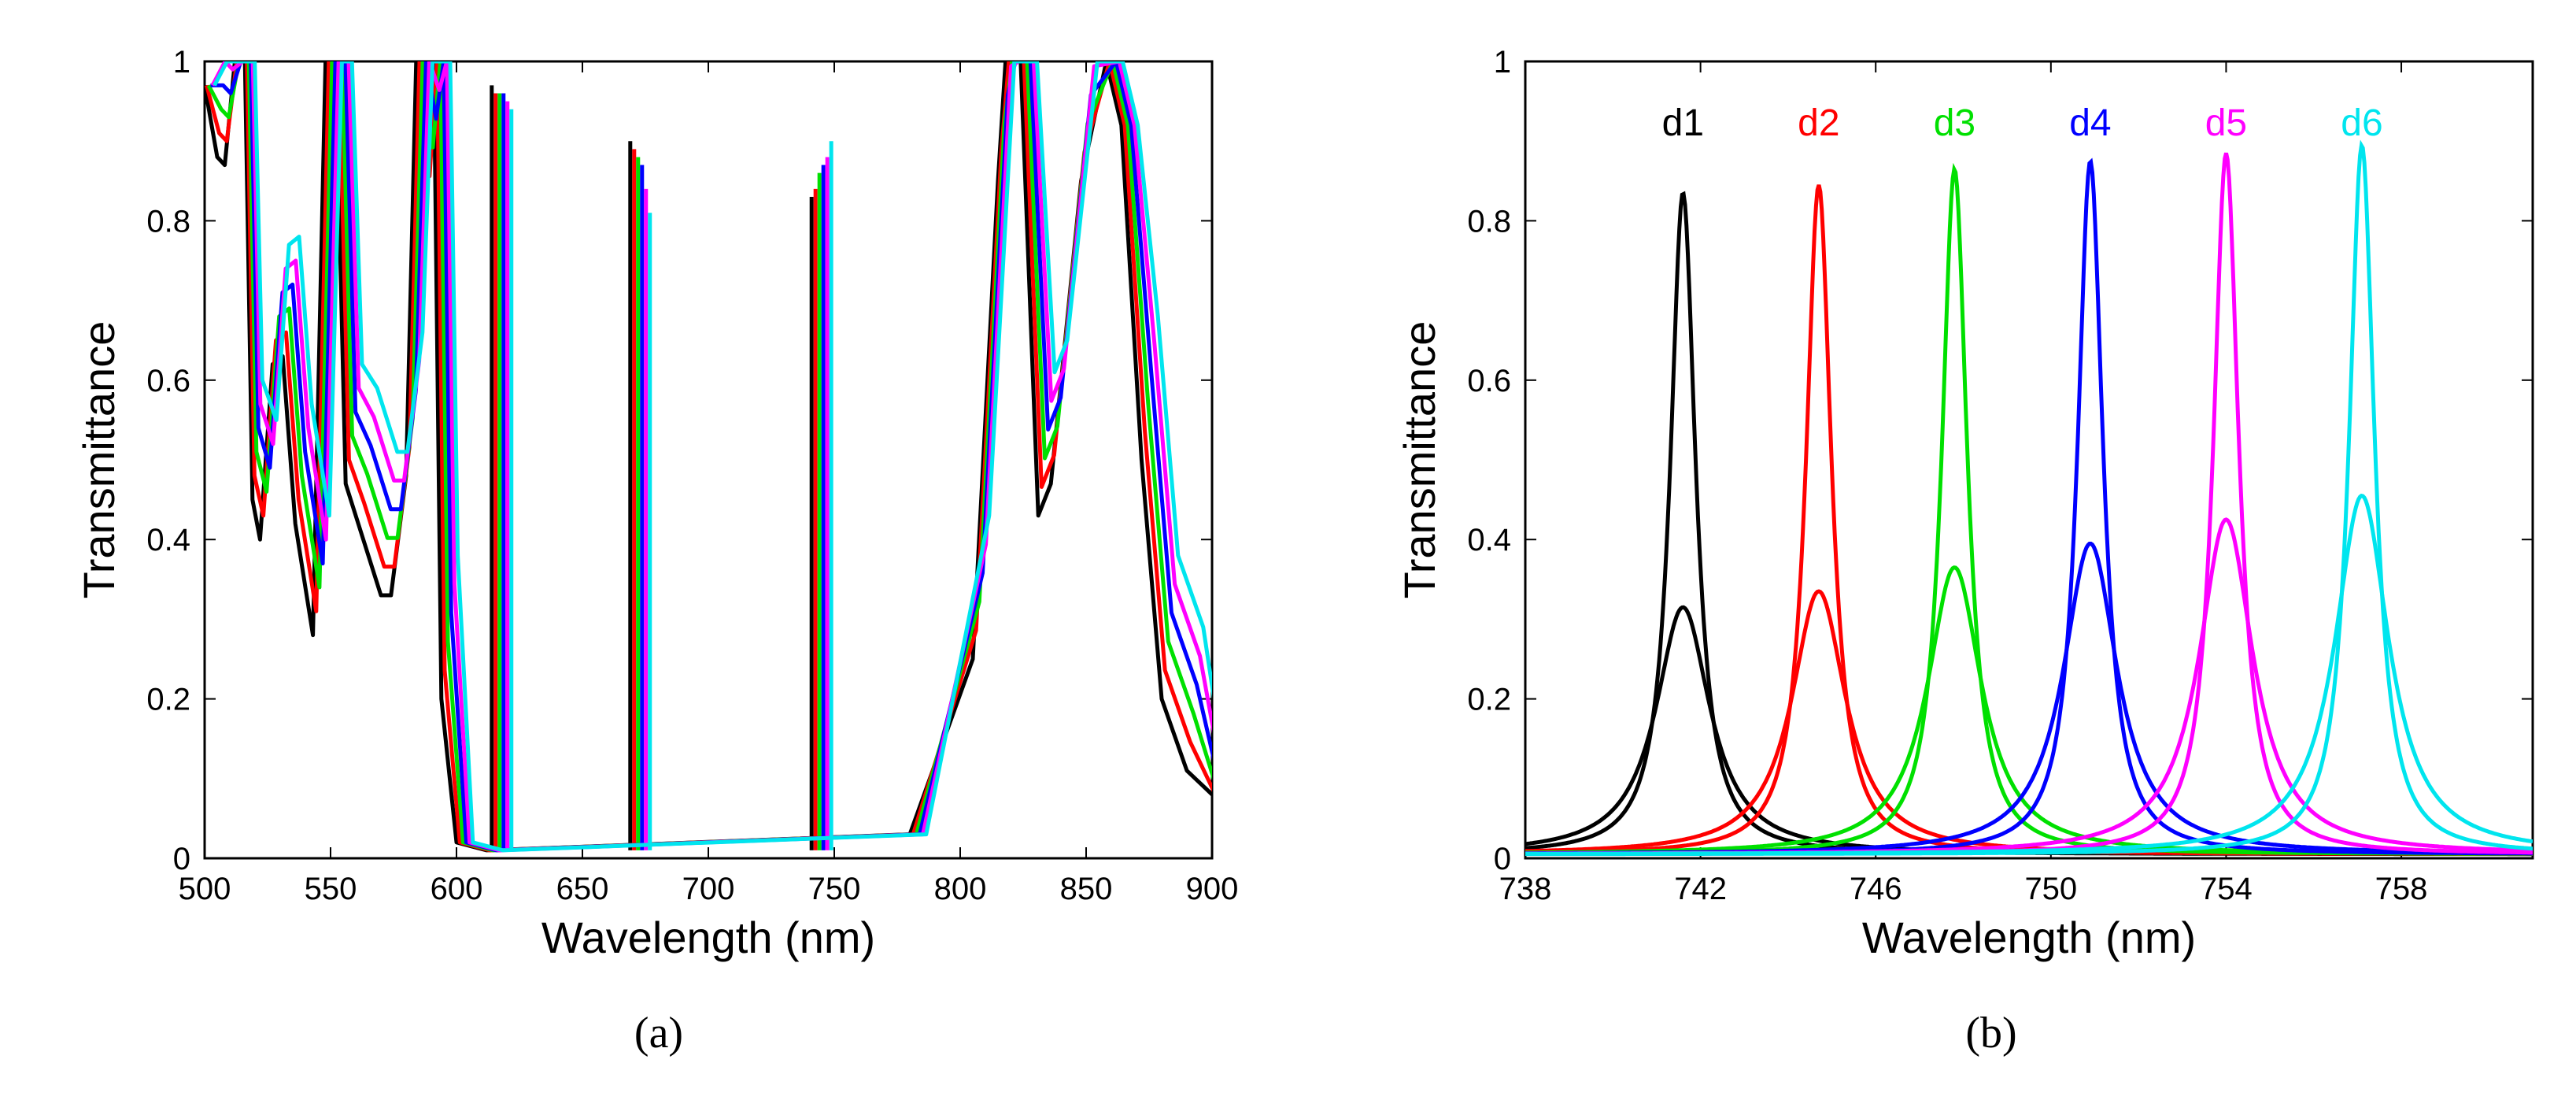  I want to click on series-label: d1, so click(1683, 123).